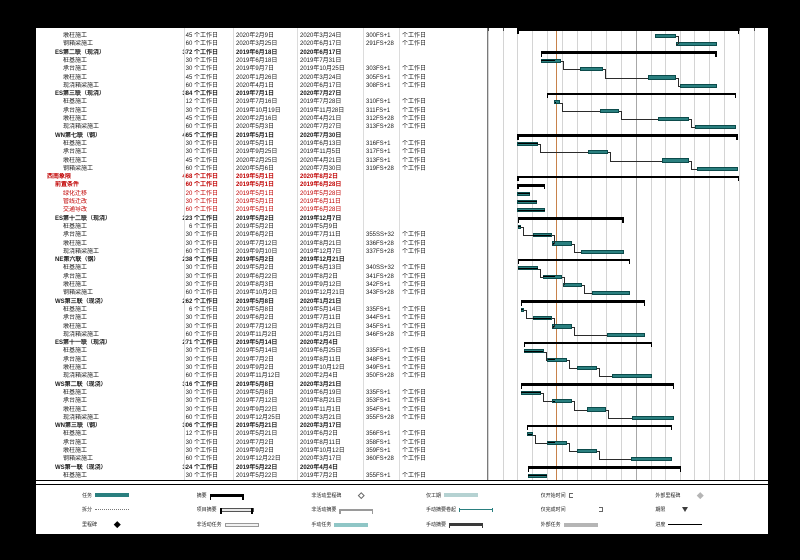 This screenshot has height=560, width=800. Describe the element at coordinates (262, 385) in the screenshot. I see `table-row: WS第二联（现浇） 316 个工作日 2019年5月8日 2020年3月21日` at that location.